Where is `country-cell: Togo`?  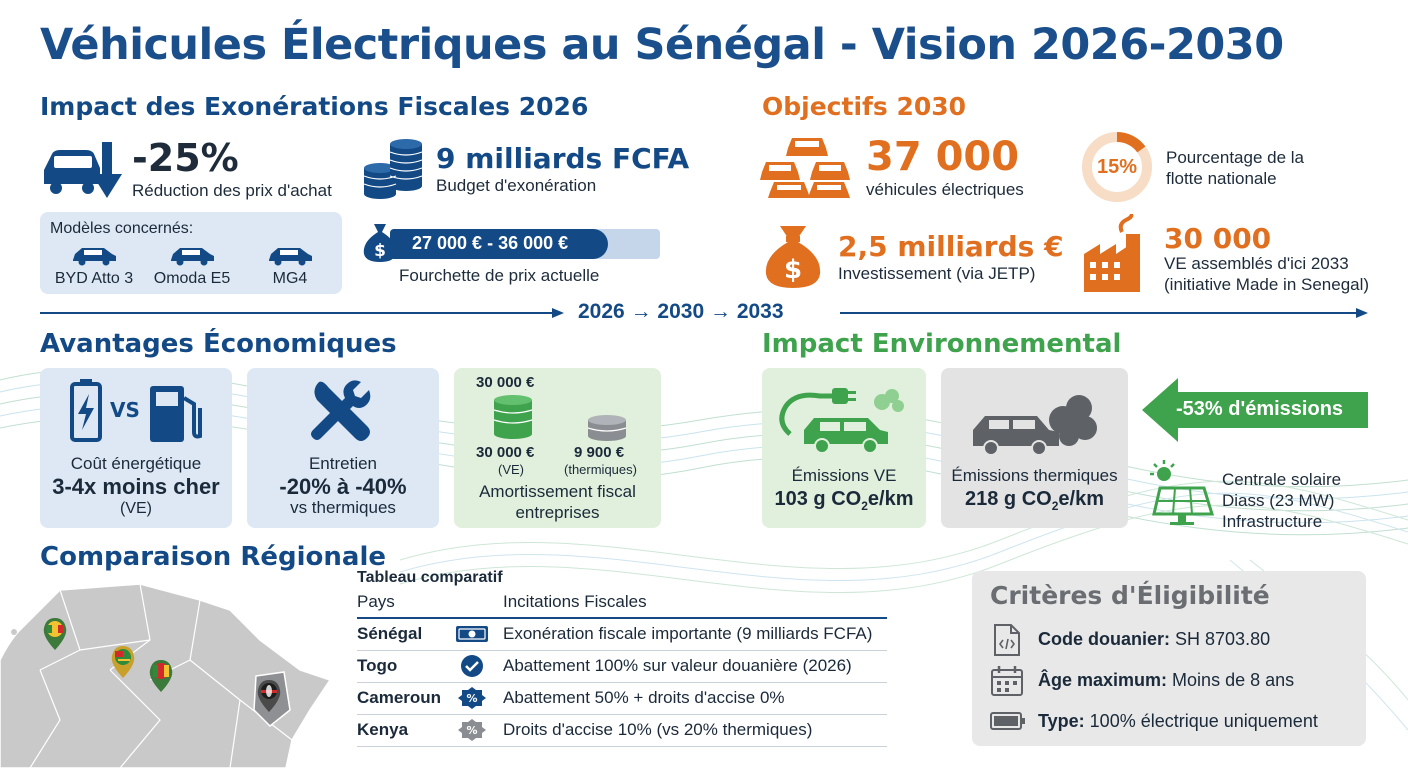
country-cell: Togo is located at coordinates (406, 666).